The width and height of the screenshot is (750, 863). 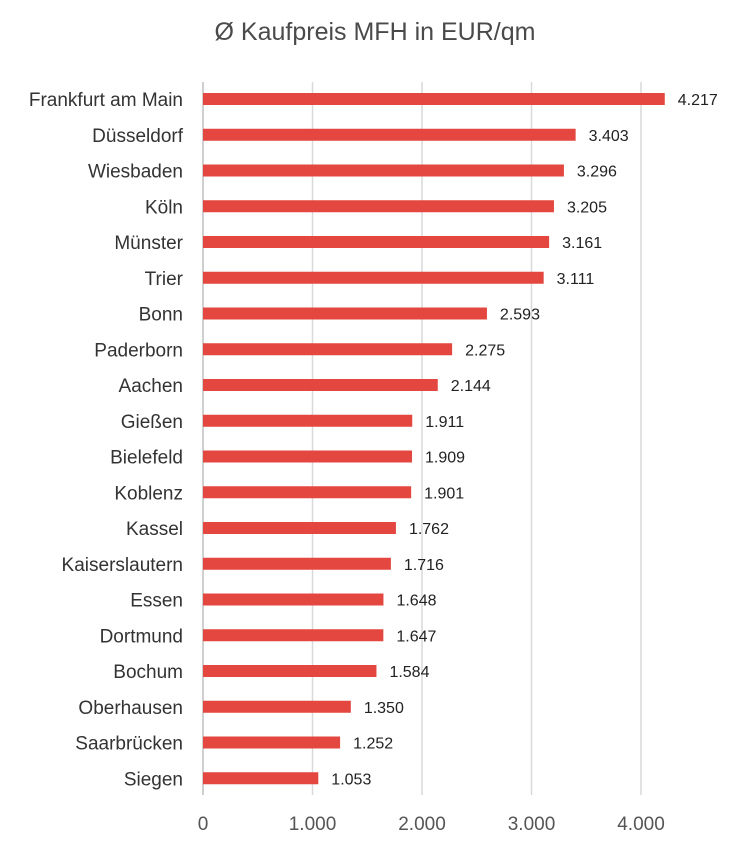 What do you see at coordinates (164, 207) in the screenshot?
I see `category-label: Köln` at bounding box center [164, 207].